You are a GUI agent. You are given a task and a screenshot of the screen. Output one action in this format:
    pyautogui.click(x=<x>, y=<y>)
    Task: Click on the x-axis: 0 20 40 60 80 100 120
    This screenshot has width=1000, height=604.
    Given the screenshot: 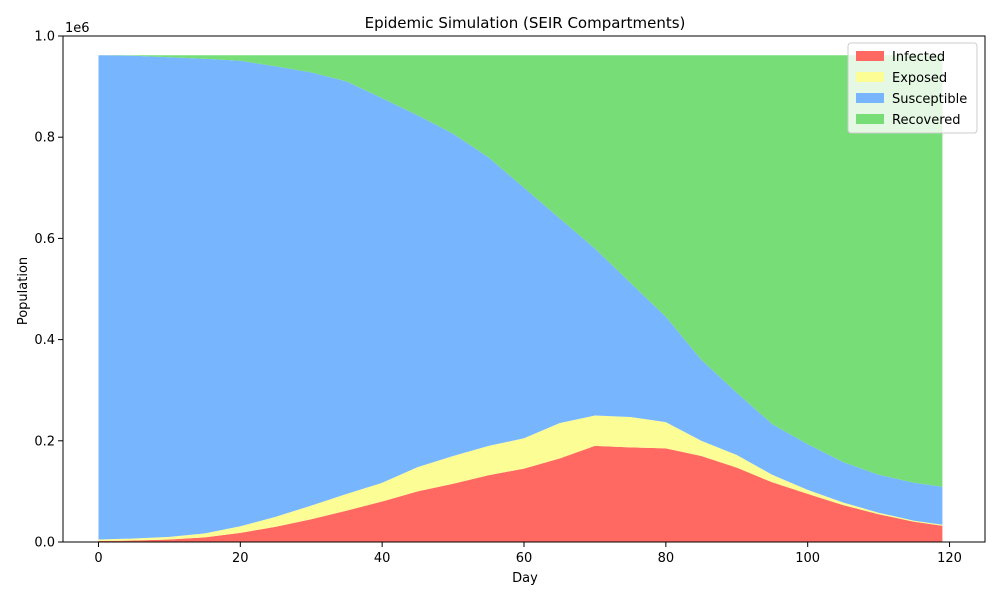 What is the action you would take?
    pyautogui.click(x=528, y=554)
    